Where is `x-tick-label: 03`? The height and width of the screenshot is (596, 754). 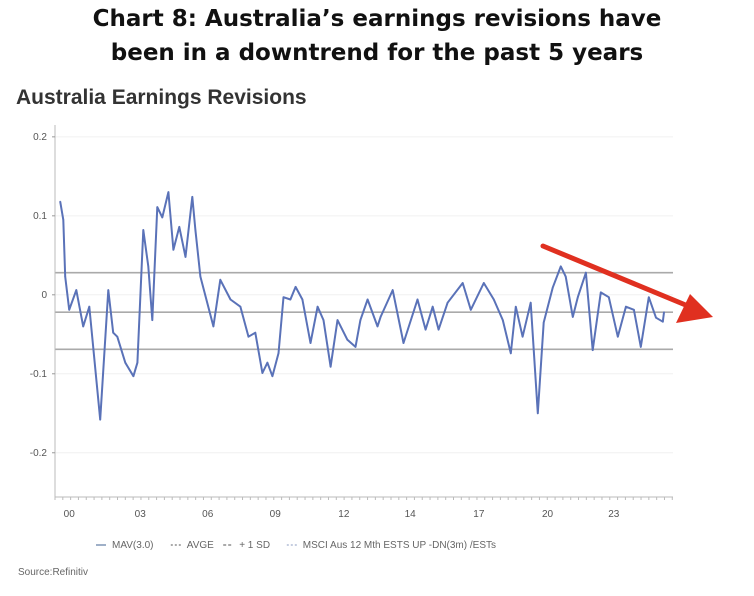 x-tick-label: 03 is located at coordinates (141, 514).